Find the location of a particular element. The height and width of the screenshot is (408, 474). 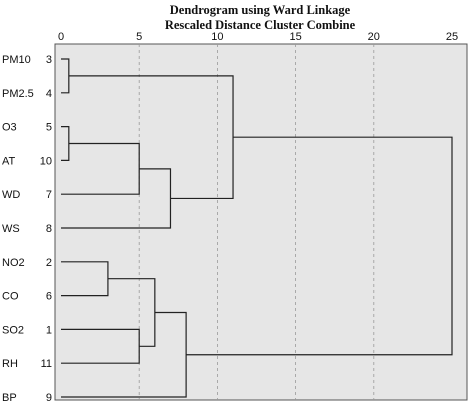

leaf-name-pm10: PM10 is located at coordinates (16, 60).